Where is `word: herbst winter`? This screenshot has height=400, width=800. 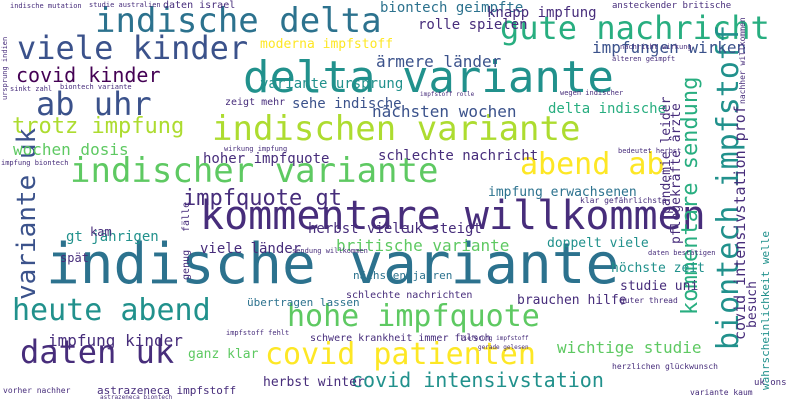 word: herbst winter is located at coordinates (314, 382).